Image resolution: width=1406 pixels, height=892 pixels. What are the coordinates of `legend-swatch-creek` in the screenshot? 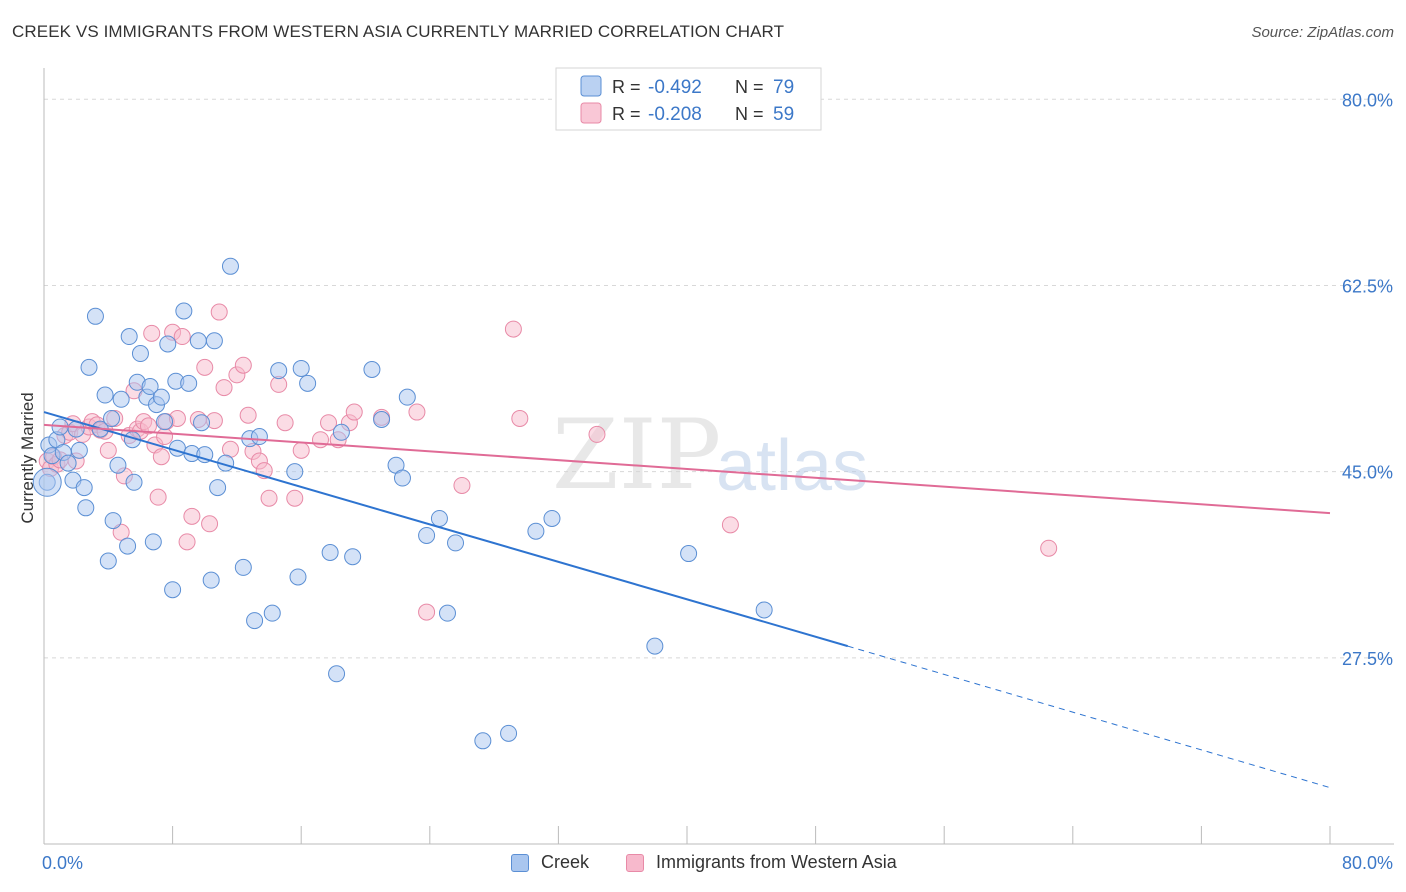 It's located at (591, 86).